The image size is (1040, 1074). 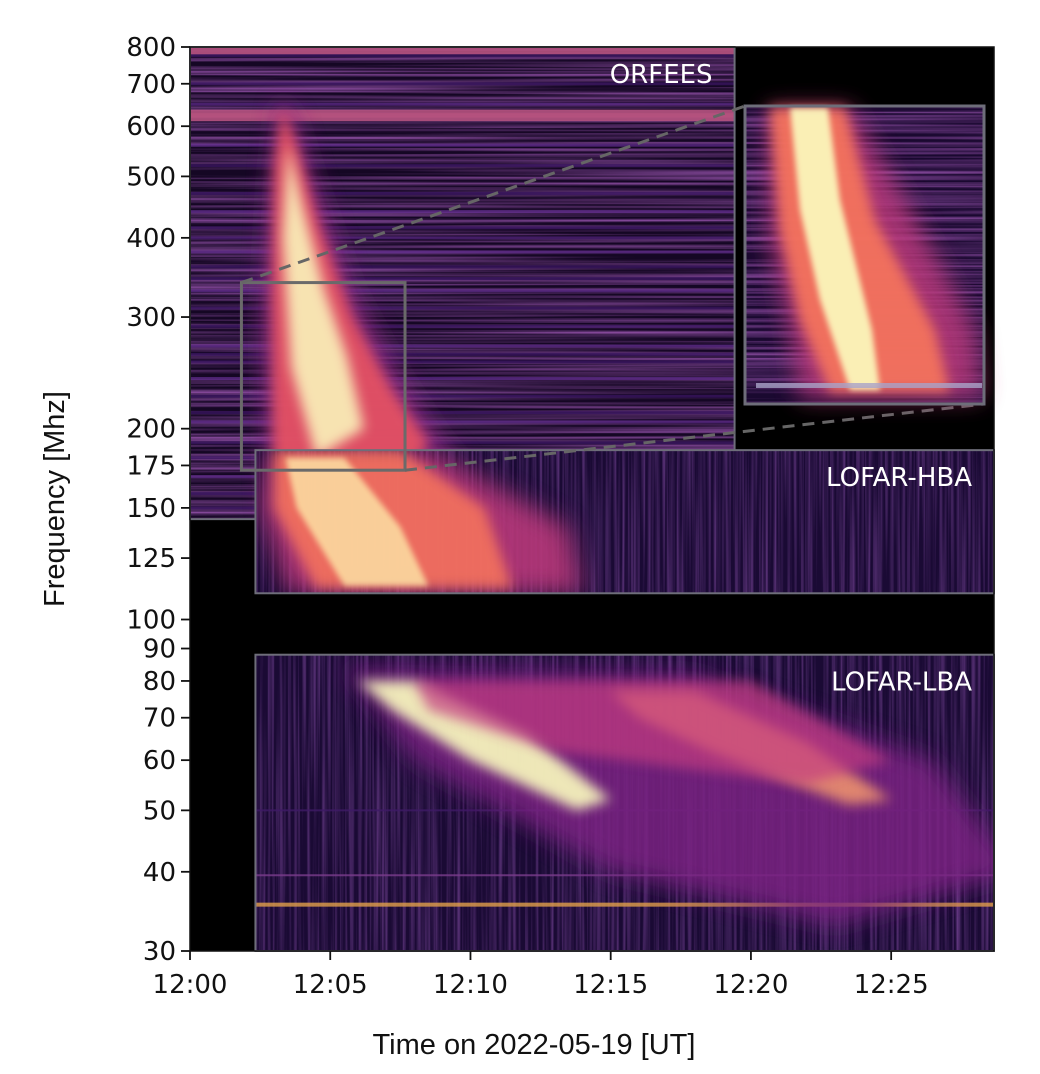 I want to click on zoom-region-box, so click(x=323, y=376).